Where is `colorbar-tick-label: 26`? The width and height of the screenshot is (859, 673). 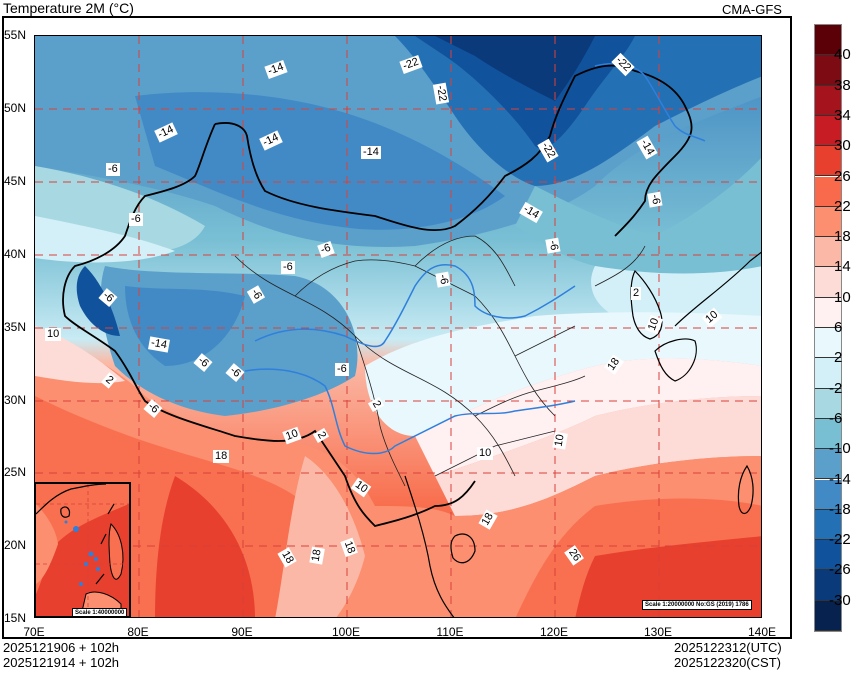 colorbar-tick-label: 26 is located at coordinates (842, 176).